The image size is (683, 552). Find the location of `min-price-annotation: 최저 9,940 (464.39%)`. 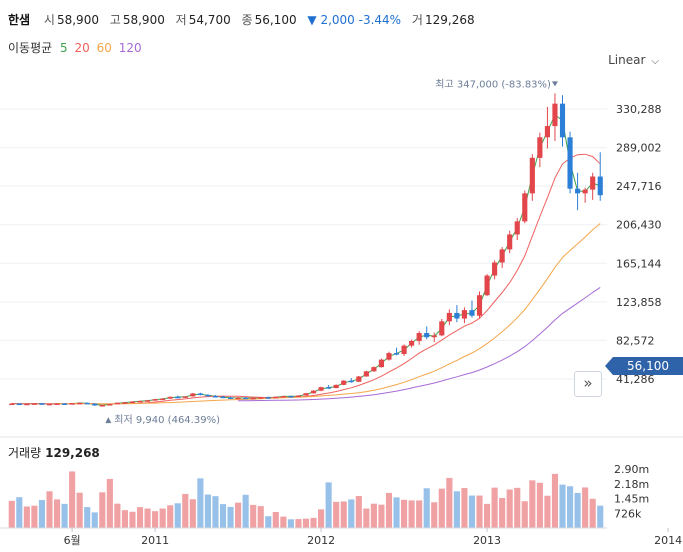

min-price-annotation: 최저 9,940 (464.39%) is located at coordinates (167, 420).